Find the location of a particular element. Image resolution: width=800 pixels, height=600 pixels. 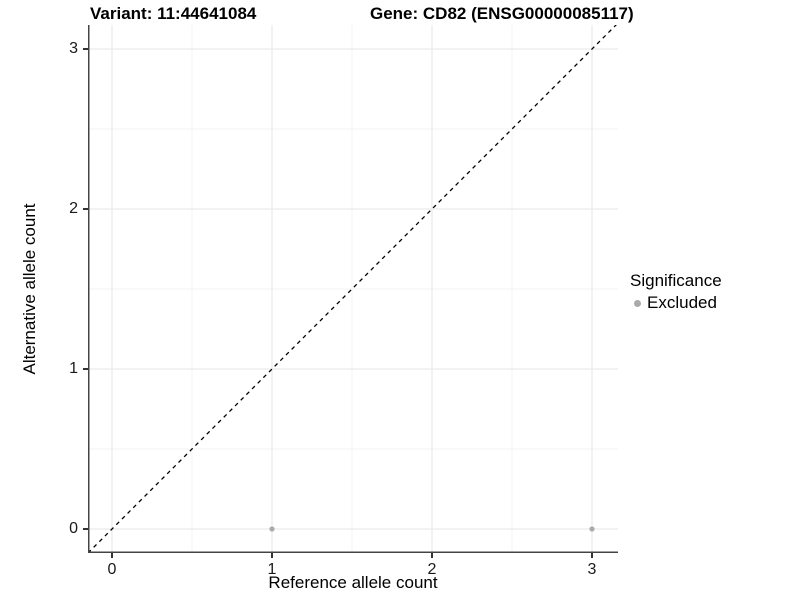

circle-icon is located at coordinates (637, 303).